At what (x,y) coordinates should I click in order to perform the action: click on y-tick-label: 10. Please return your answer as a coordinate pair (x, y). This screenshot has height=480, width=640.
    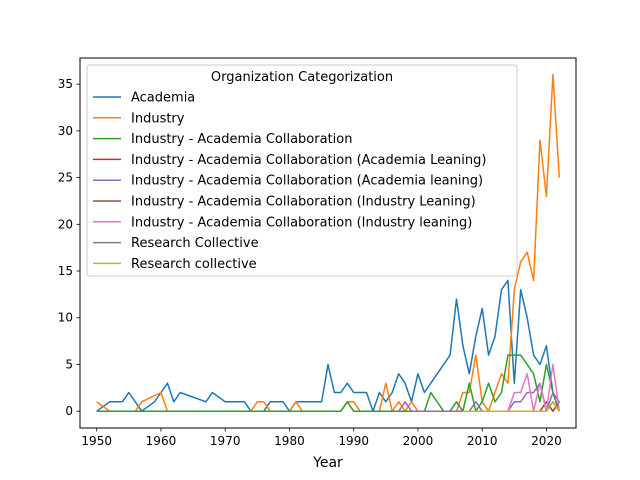
    Looking at the image, I should click on (65, 318).